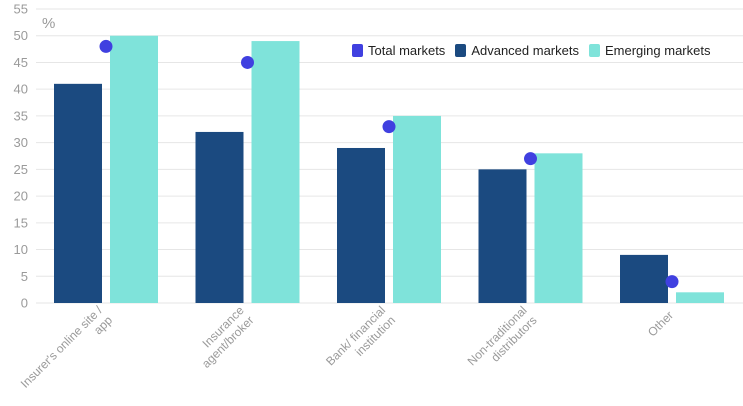  Describe the element at coordinates (21, 9) in the screenshot. I see `y-tick-label: 55` at that location.